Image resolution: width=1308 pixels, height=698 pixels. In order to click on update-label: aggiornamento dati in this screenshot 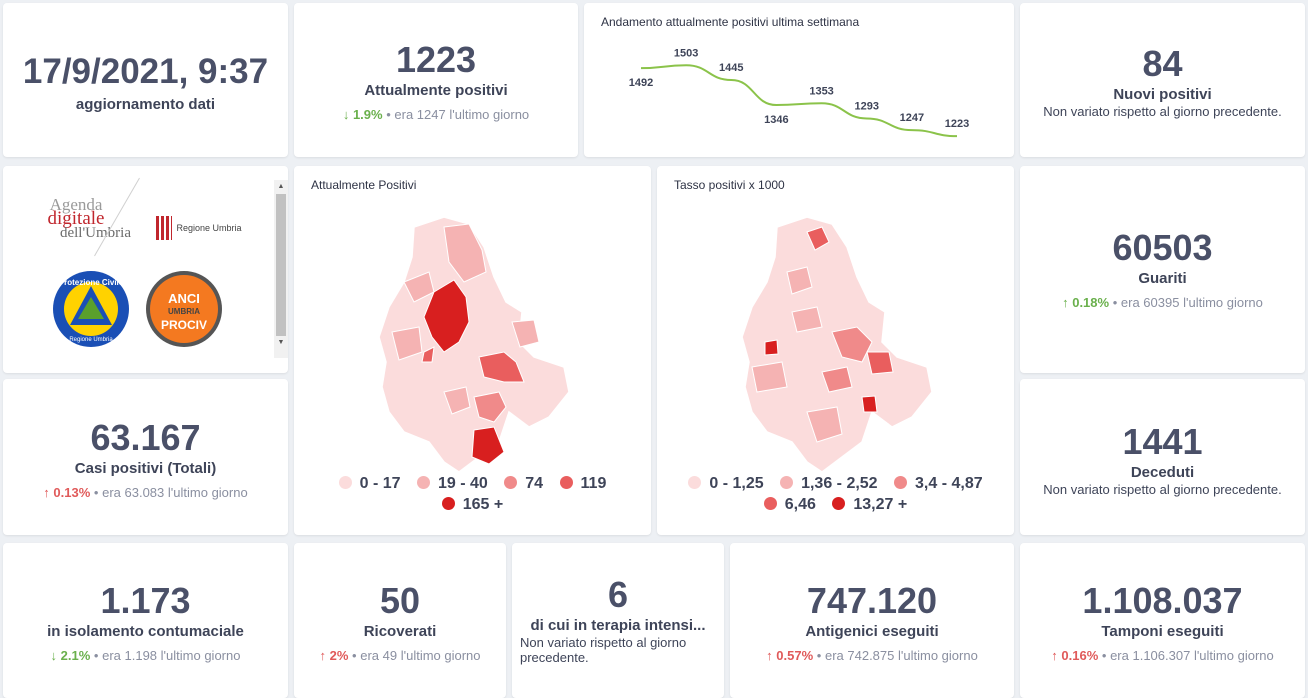, I will do `click(145, 104)`.